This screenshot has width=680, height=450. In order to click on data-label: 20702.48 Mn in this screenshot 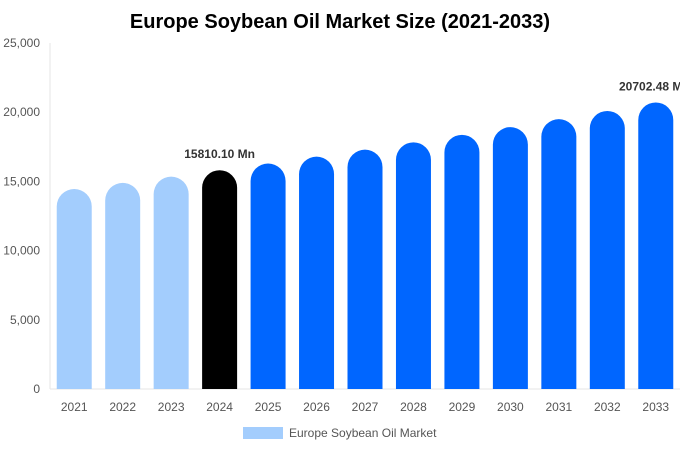, I will do `click(649, 86)`.